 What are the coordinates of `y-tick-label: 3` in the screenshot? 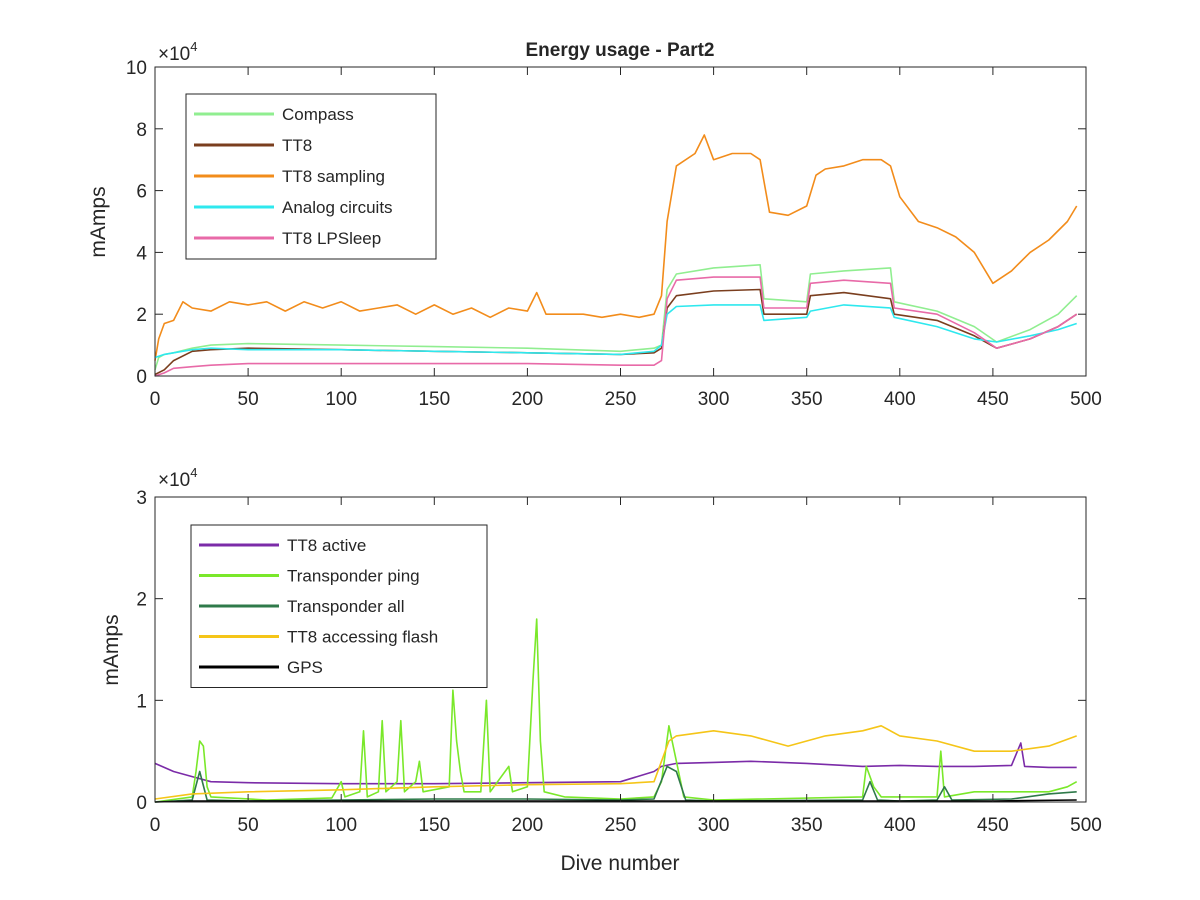 It's located at (141, 498).